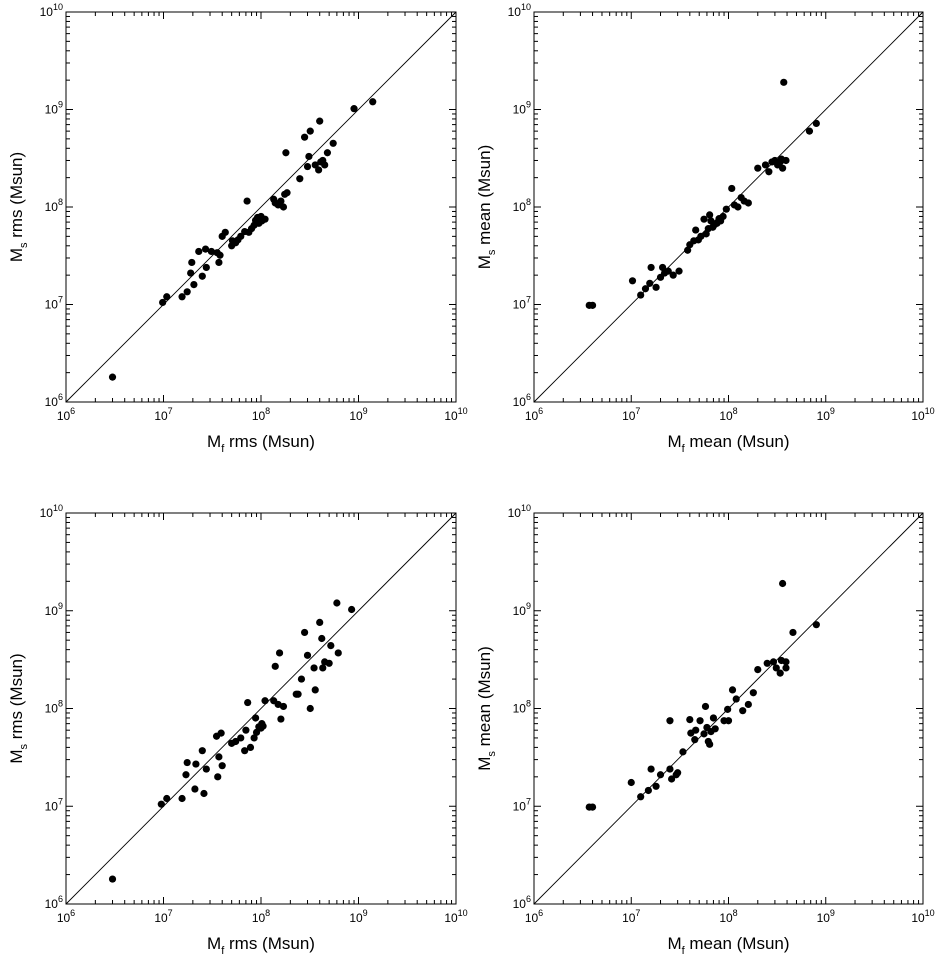 Image resolution: width=941 pixels, height=967 pixels. Describe the element at coordinates (522, 205) in the screenshot. I see `y-tick-label: 10⁸` at that location.